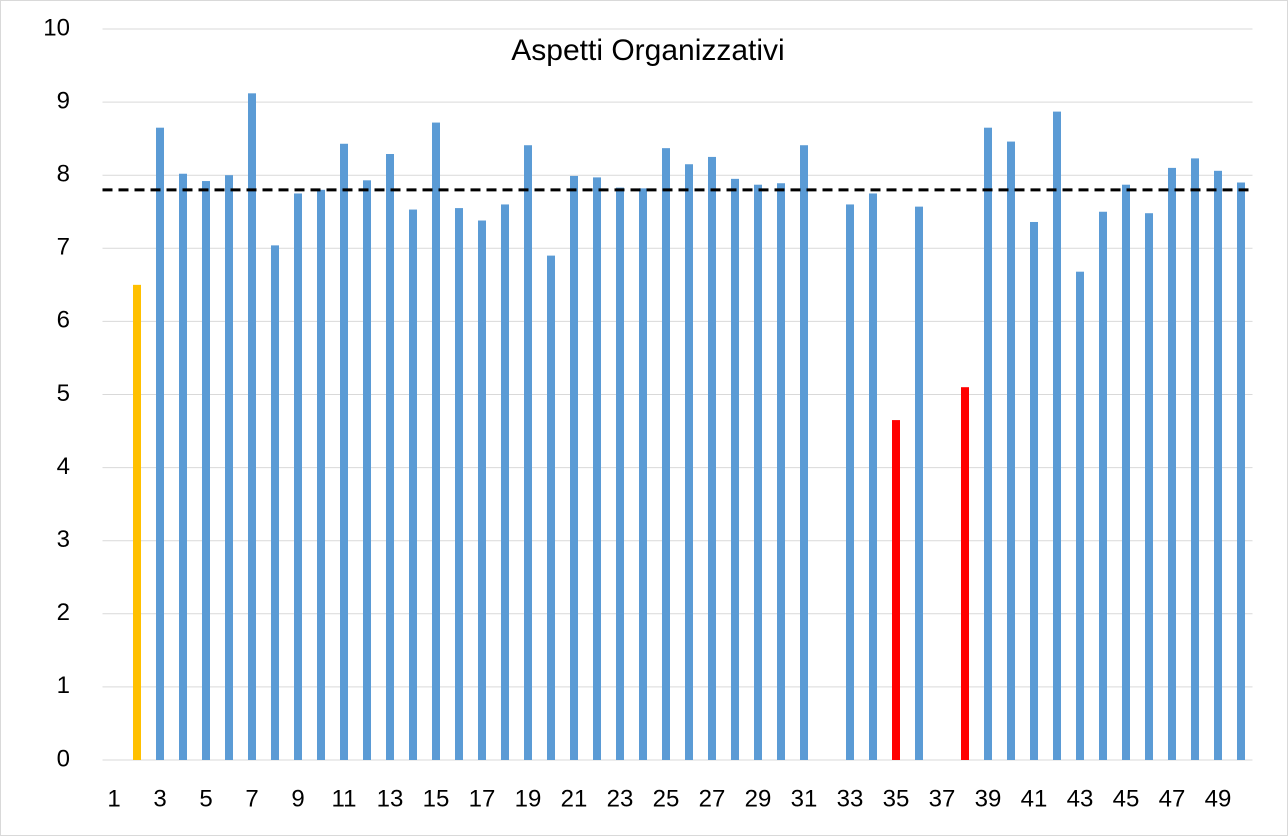  What do you see at coordinates (113, 798) in the screenshot?
I see `x-tick-label: 1` at bounding box center [113, 798].